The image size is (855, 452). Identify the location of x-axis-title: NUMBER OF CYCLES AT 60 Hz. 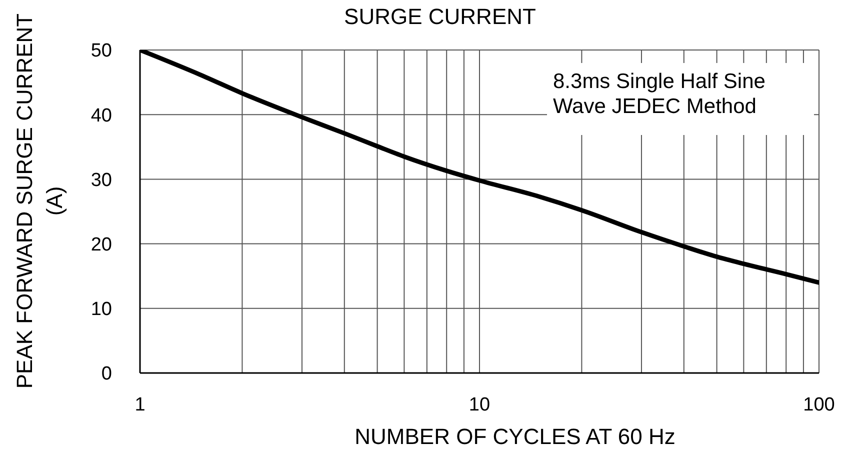
(515, 437).